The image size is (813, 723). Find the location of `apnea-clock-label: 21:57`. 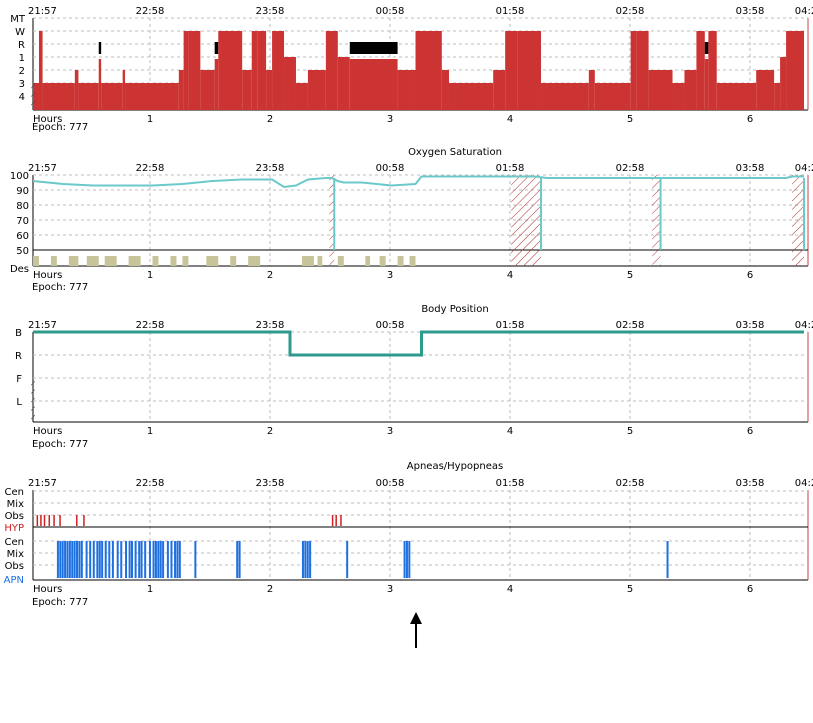

apnea-clock-label: 21:57 is located at coordinates (42, 483).